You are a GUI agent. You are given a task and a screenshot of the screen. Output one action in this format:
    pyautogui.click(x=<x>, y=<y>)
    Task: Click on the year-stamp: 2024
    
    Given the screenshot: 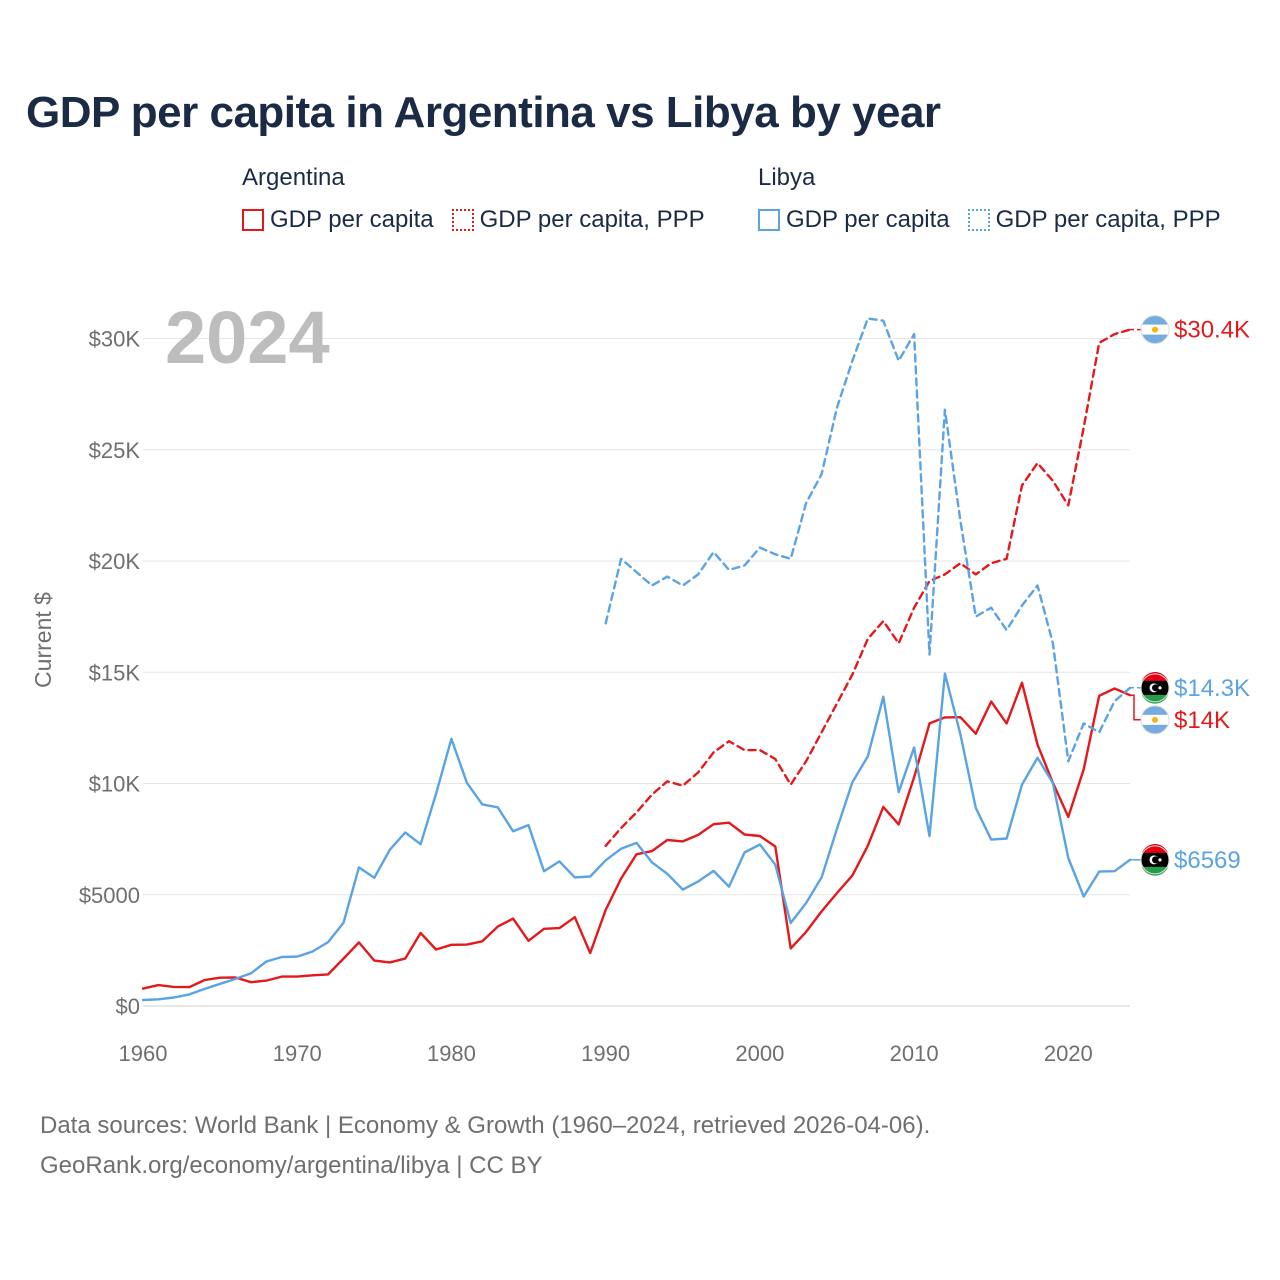 What is the action you would take?
    pyautogui.click(x=247, y=337)
    